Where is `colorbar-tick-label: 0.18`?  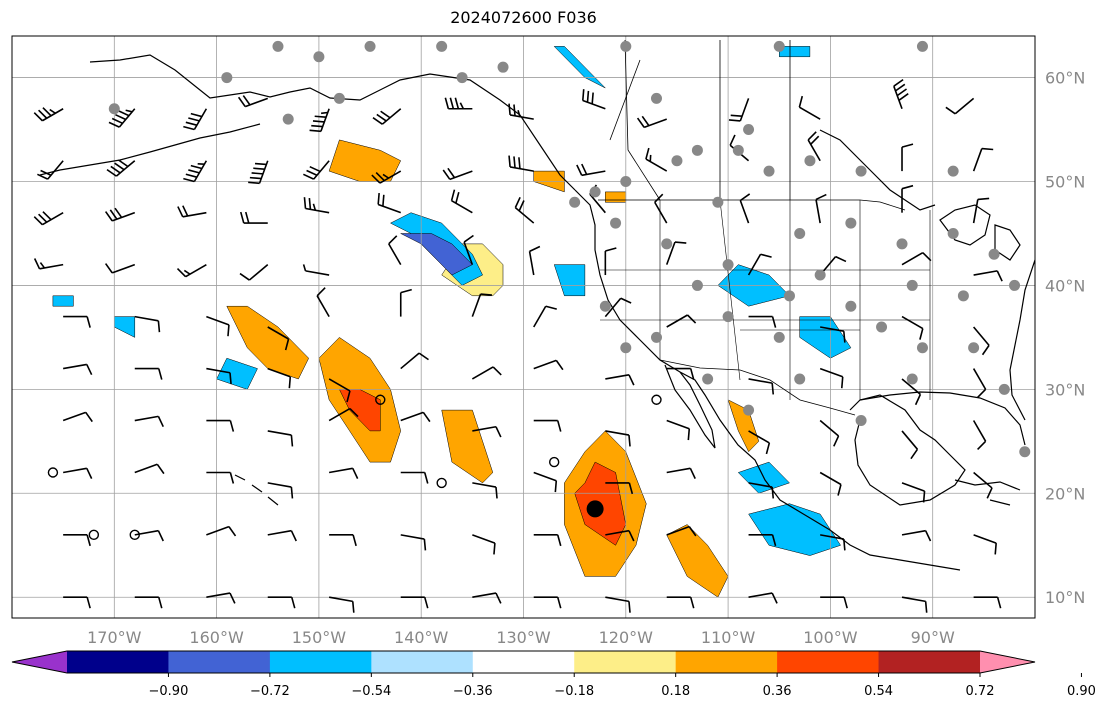
colorbar-tick-label: 0.18 is located at coordinates (675, 691).